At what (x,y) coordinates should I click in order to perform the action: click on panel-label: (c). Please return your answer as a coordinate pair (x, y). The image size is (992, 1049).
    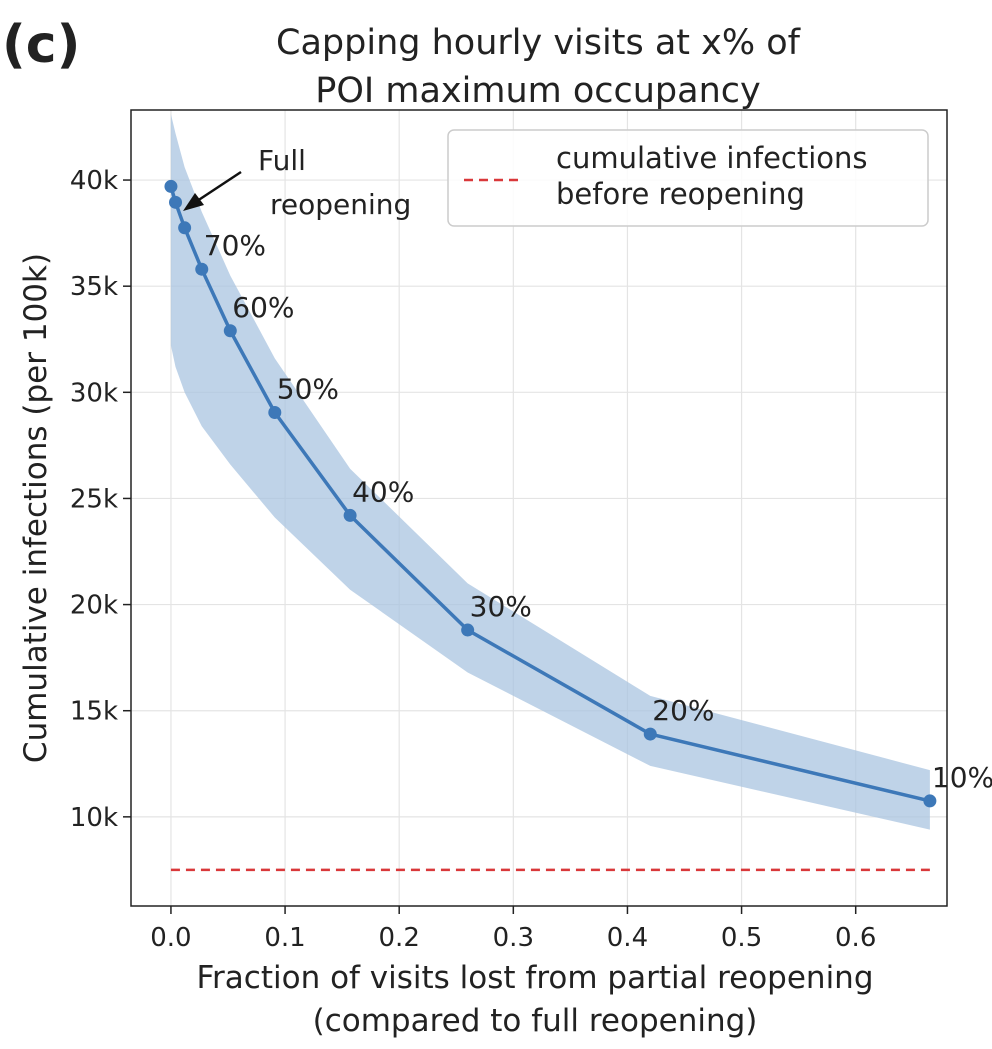
    Looking at the image, I should click on (41, 45).